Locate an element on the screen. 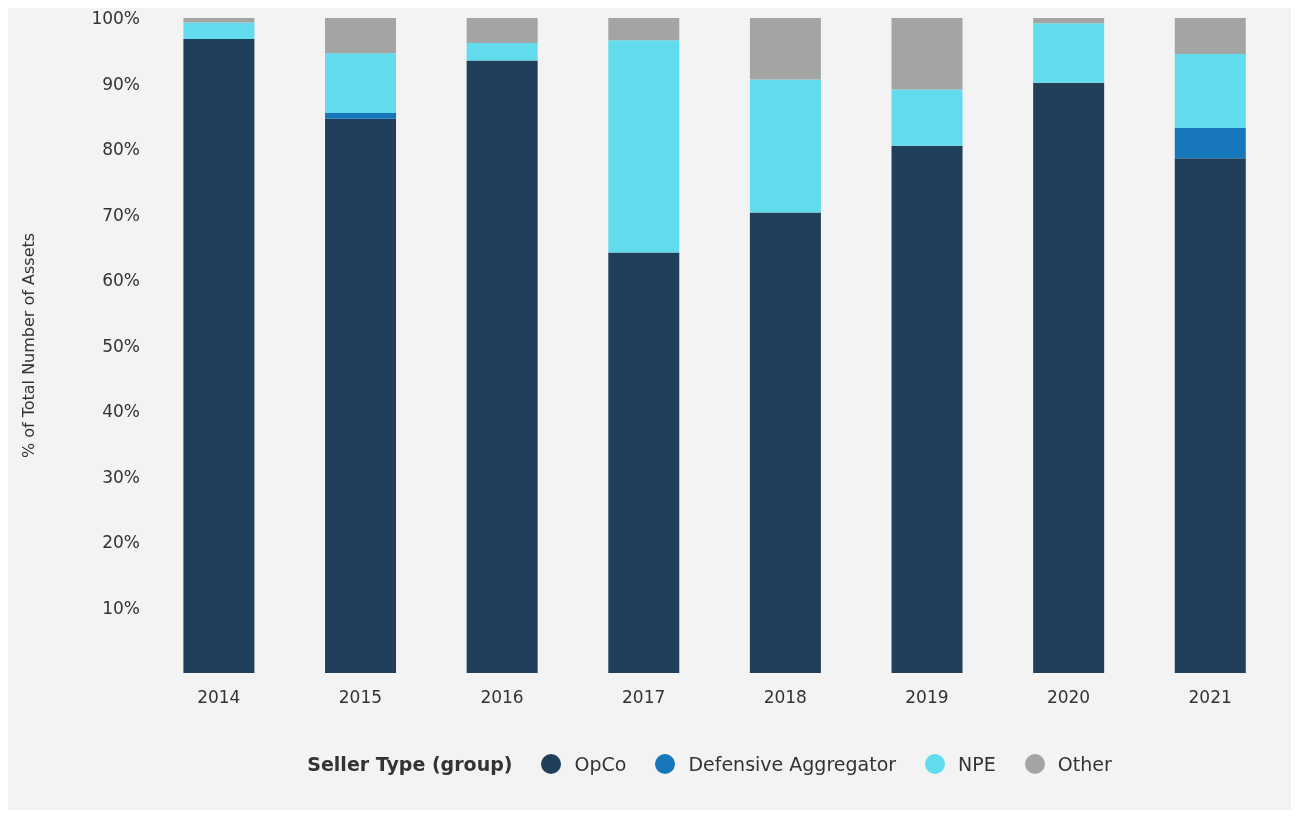 The width and height of the screenshot is (1299, 818). y-tick-label: 30% is located at coordinates (121, 476).